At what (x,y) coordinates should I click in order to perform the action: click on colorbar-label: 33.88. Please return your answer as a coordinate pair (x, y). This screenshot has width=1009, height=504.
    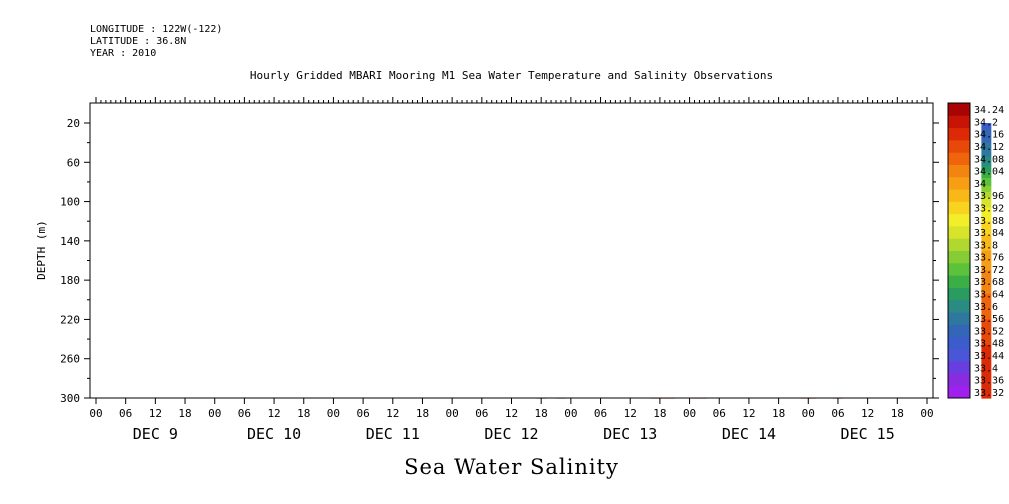
    Looking at the image, I should click on (989, 221).